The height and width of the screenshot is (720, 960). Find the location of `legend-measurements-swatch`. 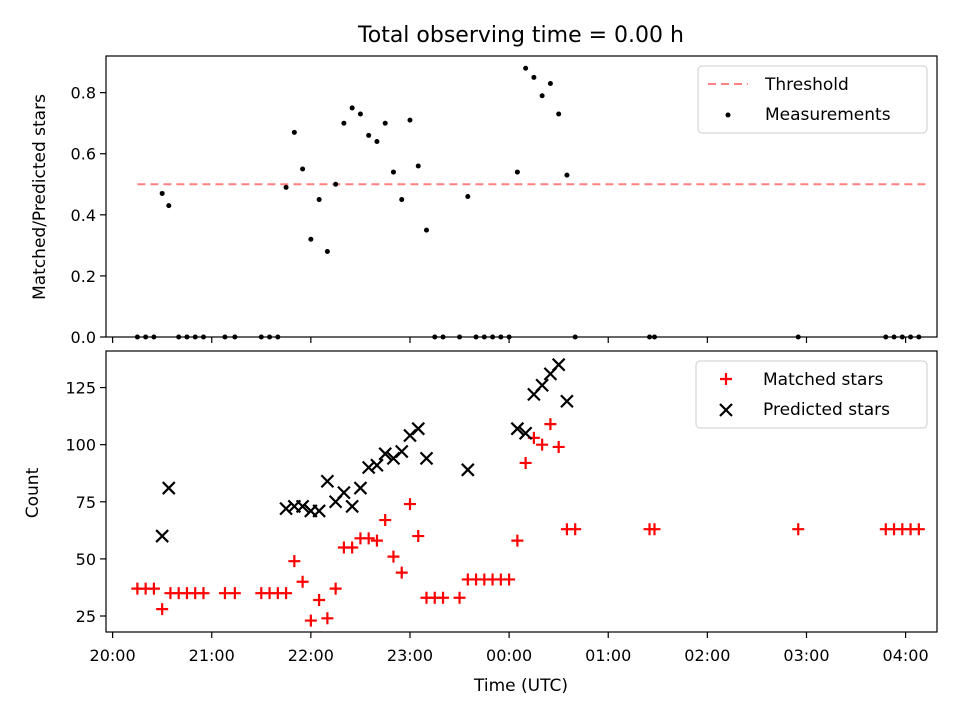

legend-measurements-swatch is located at coordinates (728, 115).